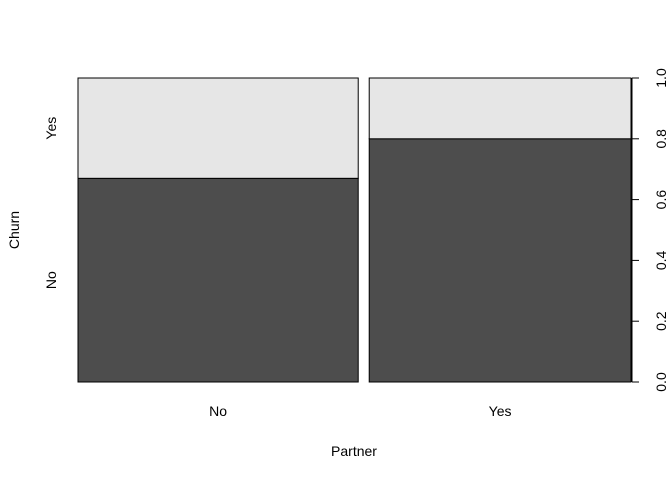  I want to click on y-tick-label: 0.8, so click(661, 139).